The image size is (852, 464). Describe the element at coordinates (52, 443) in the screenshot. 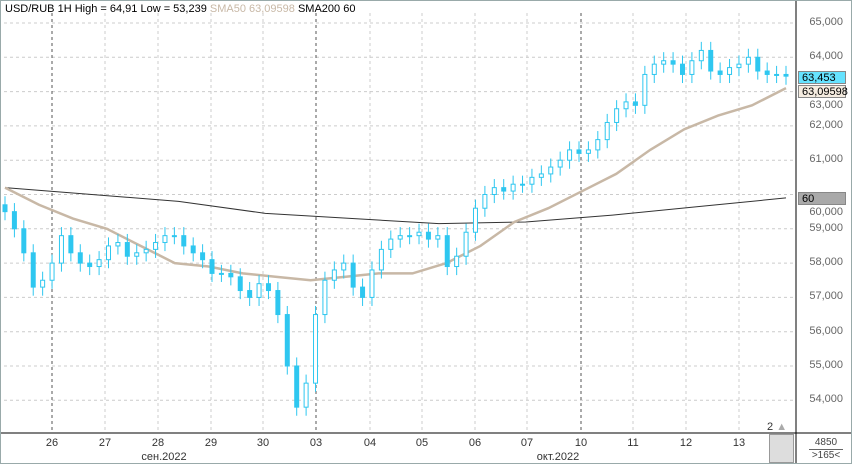

I see `x-tick-label: 26` at that location.